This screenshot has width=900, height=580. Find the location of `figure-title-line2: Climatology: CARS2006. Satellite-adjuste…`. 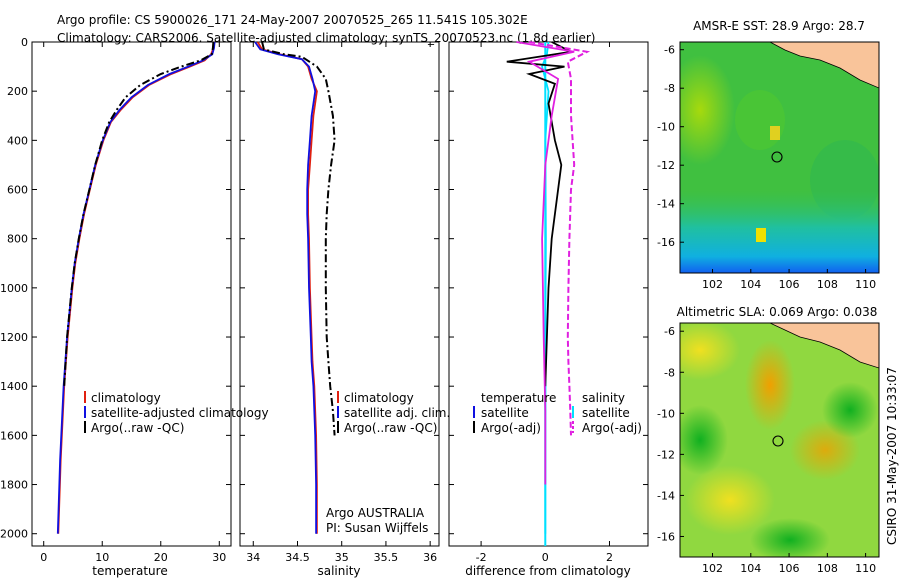

figure-title-line2: Climatology: CARS2006. Satellite-adjuste… is located at coordinates (326, 38).